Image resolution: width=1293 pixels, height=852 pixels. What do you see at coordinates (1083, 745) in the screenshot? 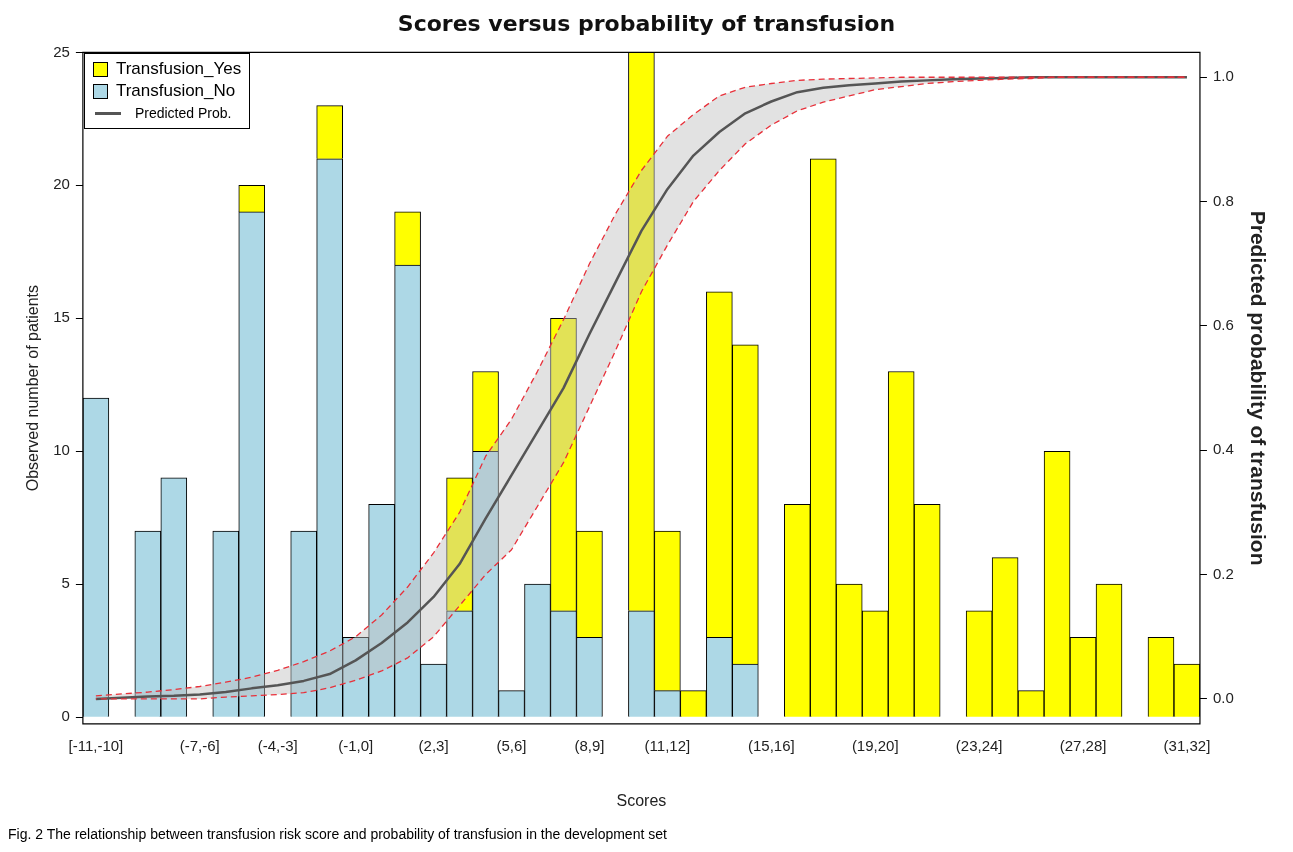
I see `x-tick-label: (27,28]` at bounding box center [1083, 745].